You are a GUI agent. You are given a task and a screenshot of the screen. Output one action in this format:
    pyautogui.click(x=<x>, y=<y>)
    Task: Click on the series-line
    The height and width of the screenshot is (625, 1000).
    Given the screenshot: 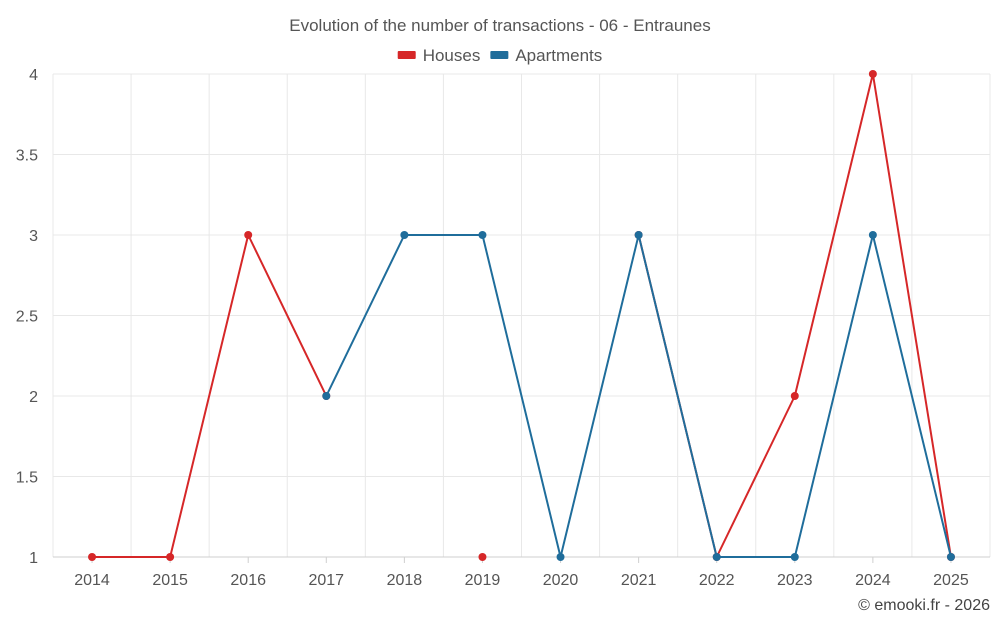 What is the action you would take?
    pyautogui.click(x=210, y=396)
    